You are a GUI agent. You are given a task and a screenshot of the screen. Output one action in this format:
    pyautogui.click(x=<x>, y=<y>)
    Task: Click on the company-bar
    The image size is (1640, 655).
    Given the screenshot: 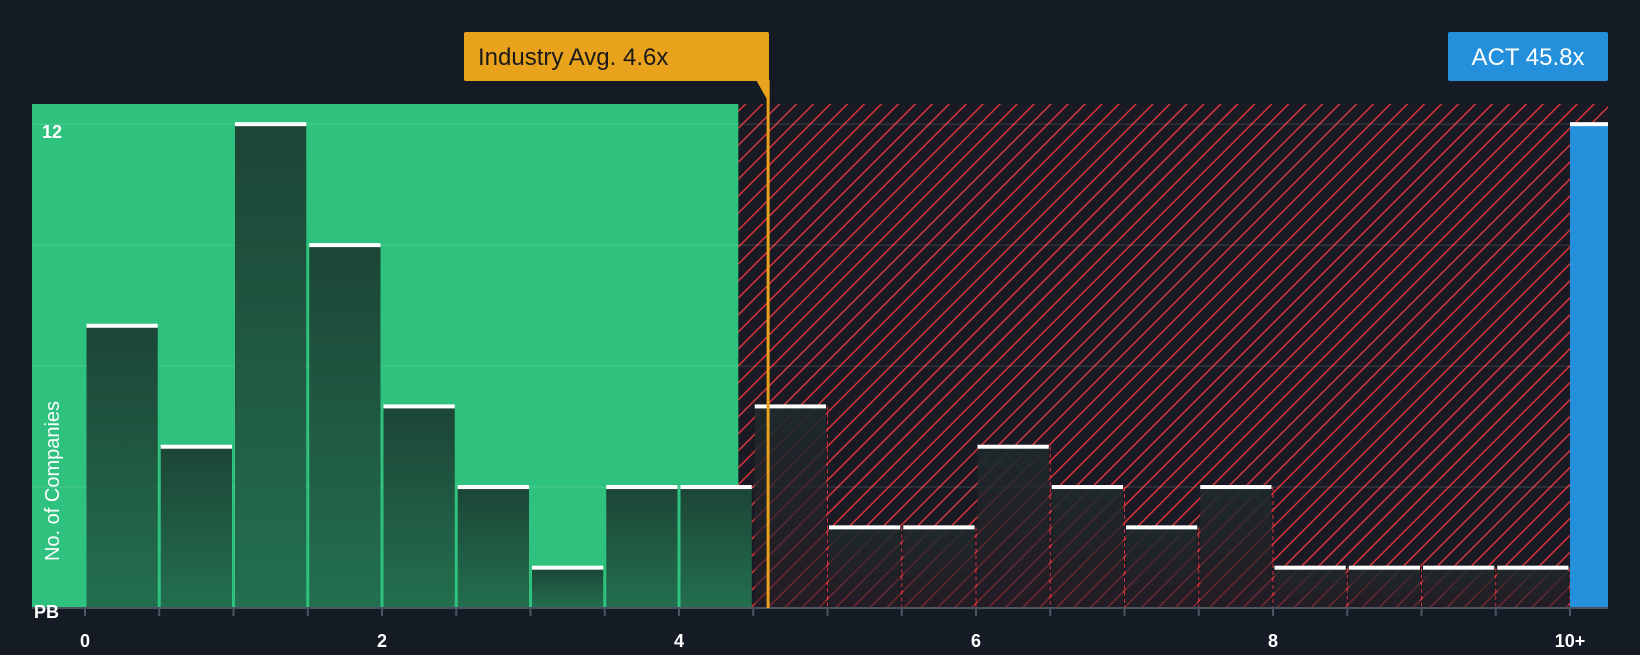 What is the action you would take?
    pyautogui.click(x=1589, y=366)
    